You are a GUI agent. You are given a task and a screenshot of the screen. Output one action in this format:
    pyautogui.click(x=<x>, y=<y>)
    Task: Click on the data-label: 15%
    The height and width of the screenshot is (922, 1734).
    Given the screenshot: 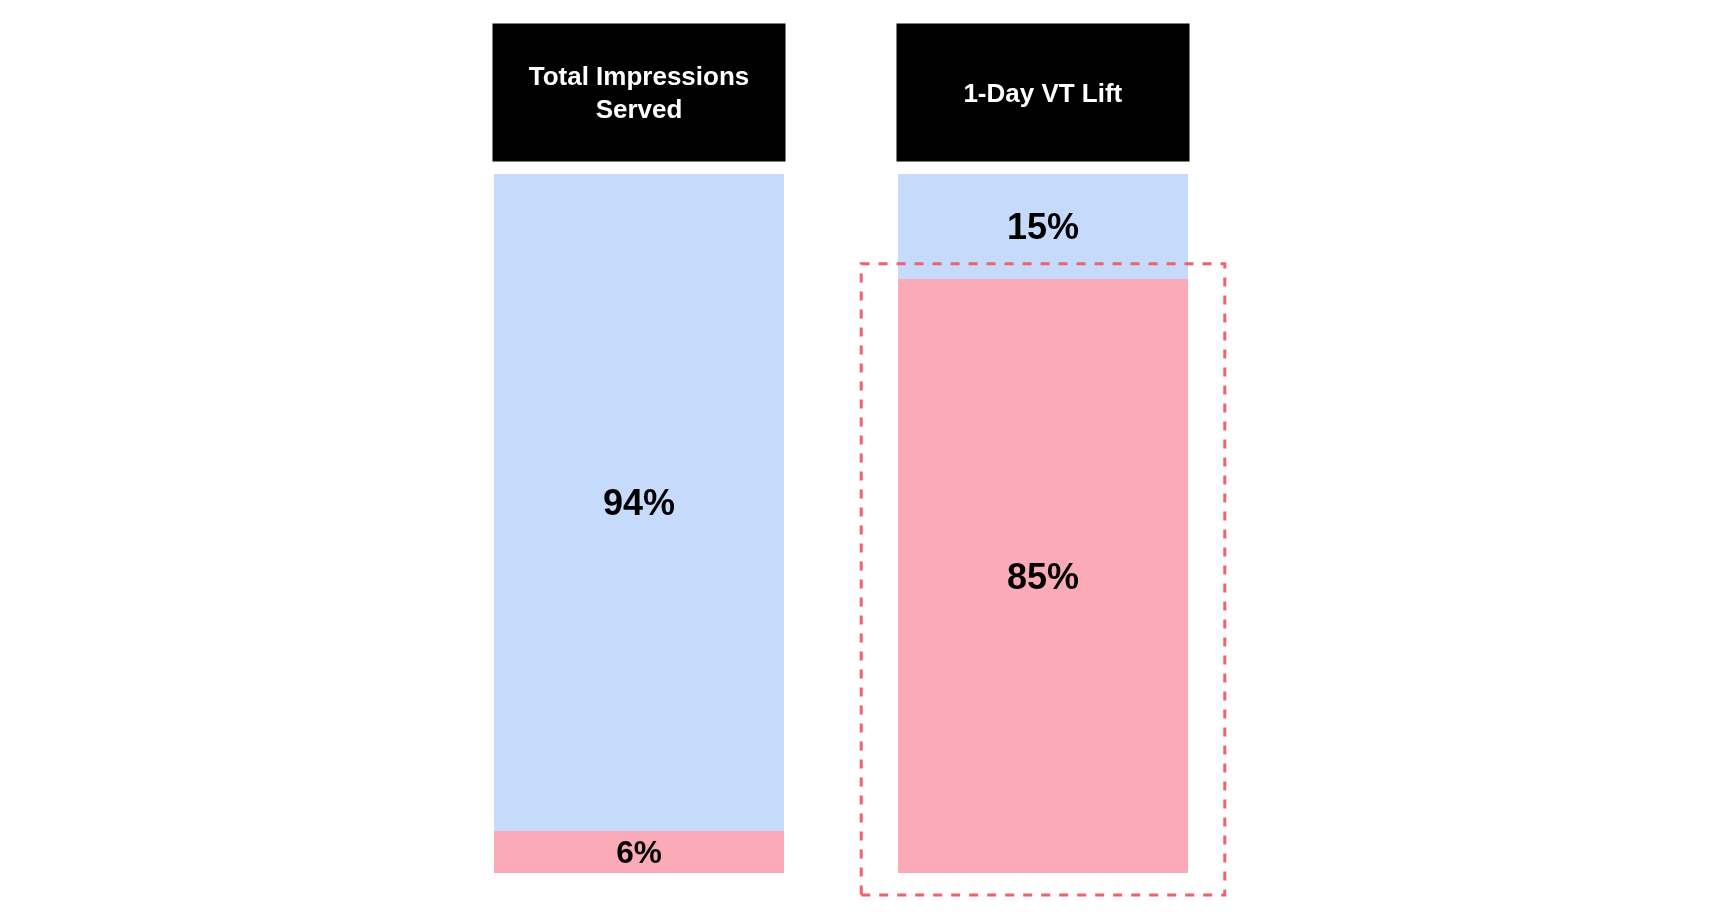 What is the action you would take?
    pyautogui.click(x=1043, y=226)
    